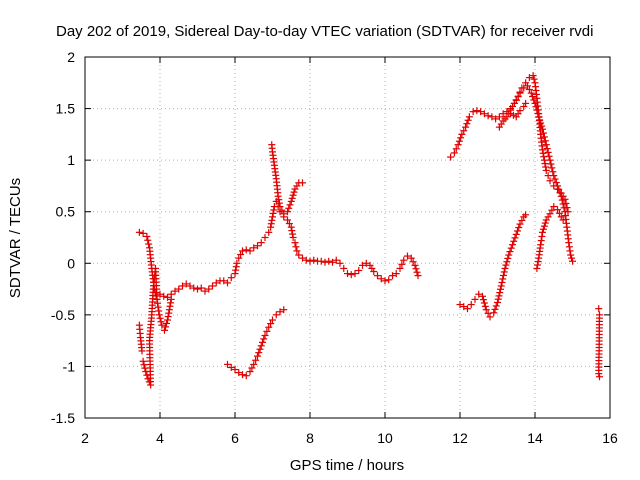 This screenshot has height=480, width=640. Describe the element at coordinates (535, 438) in the screenshot. I see `x-tick-label: 14` at that location.